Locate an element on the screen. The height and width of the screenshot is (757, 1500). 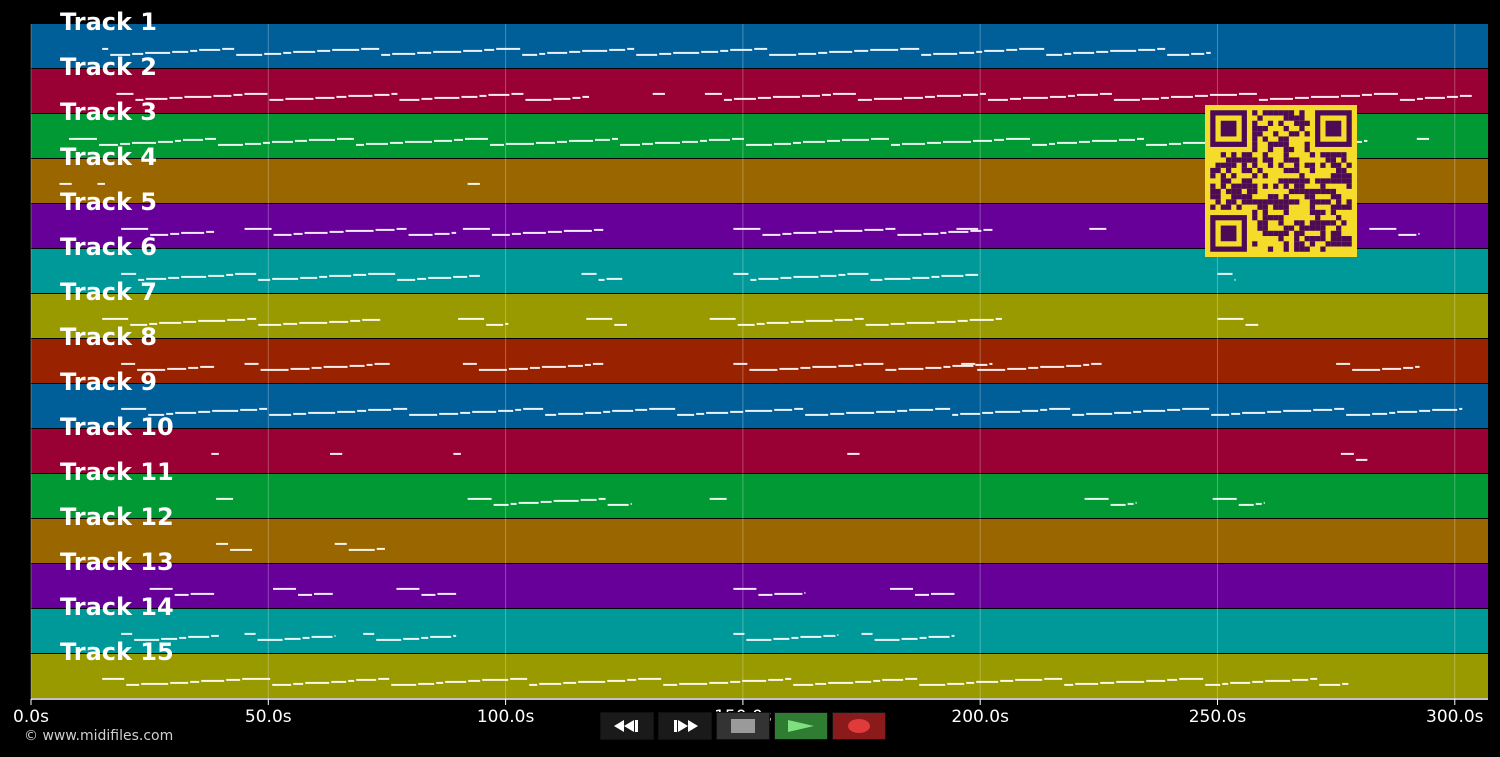
track-label: Track 10 is located at coordinates (117, 427).